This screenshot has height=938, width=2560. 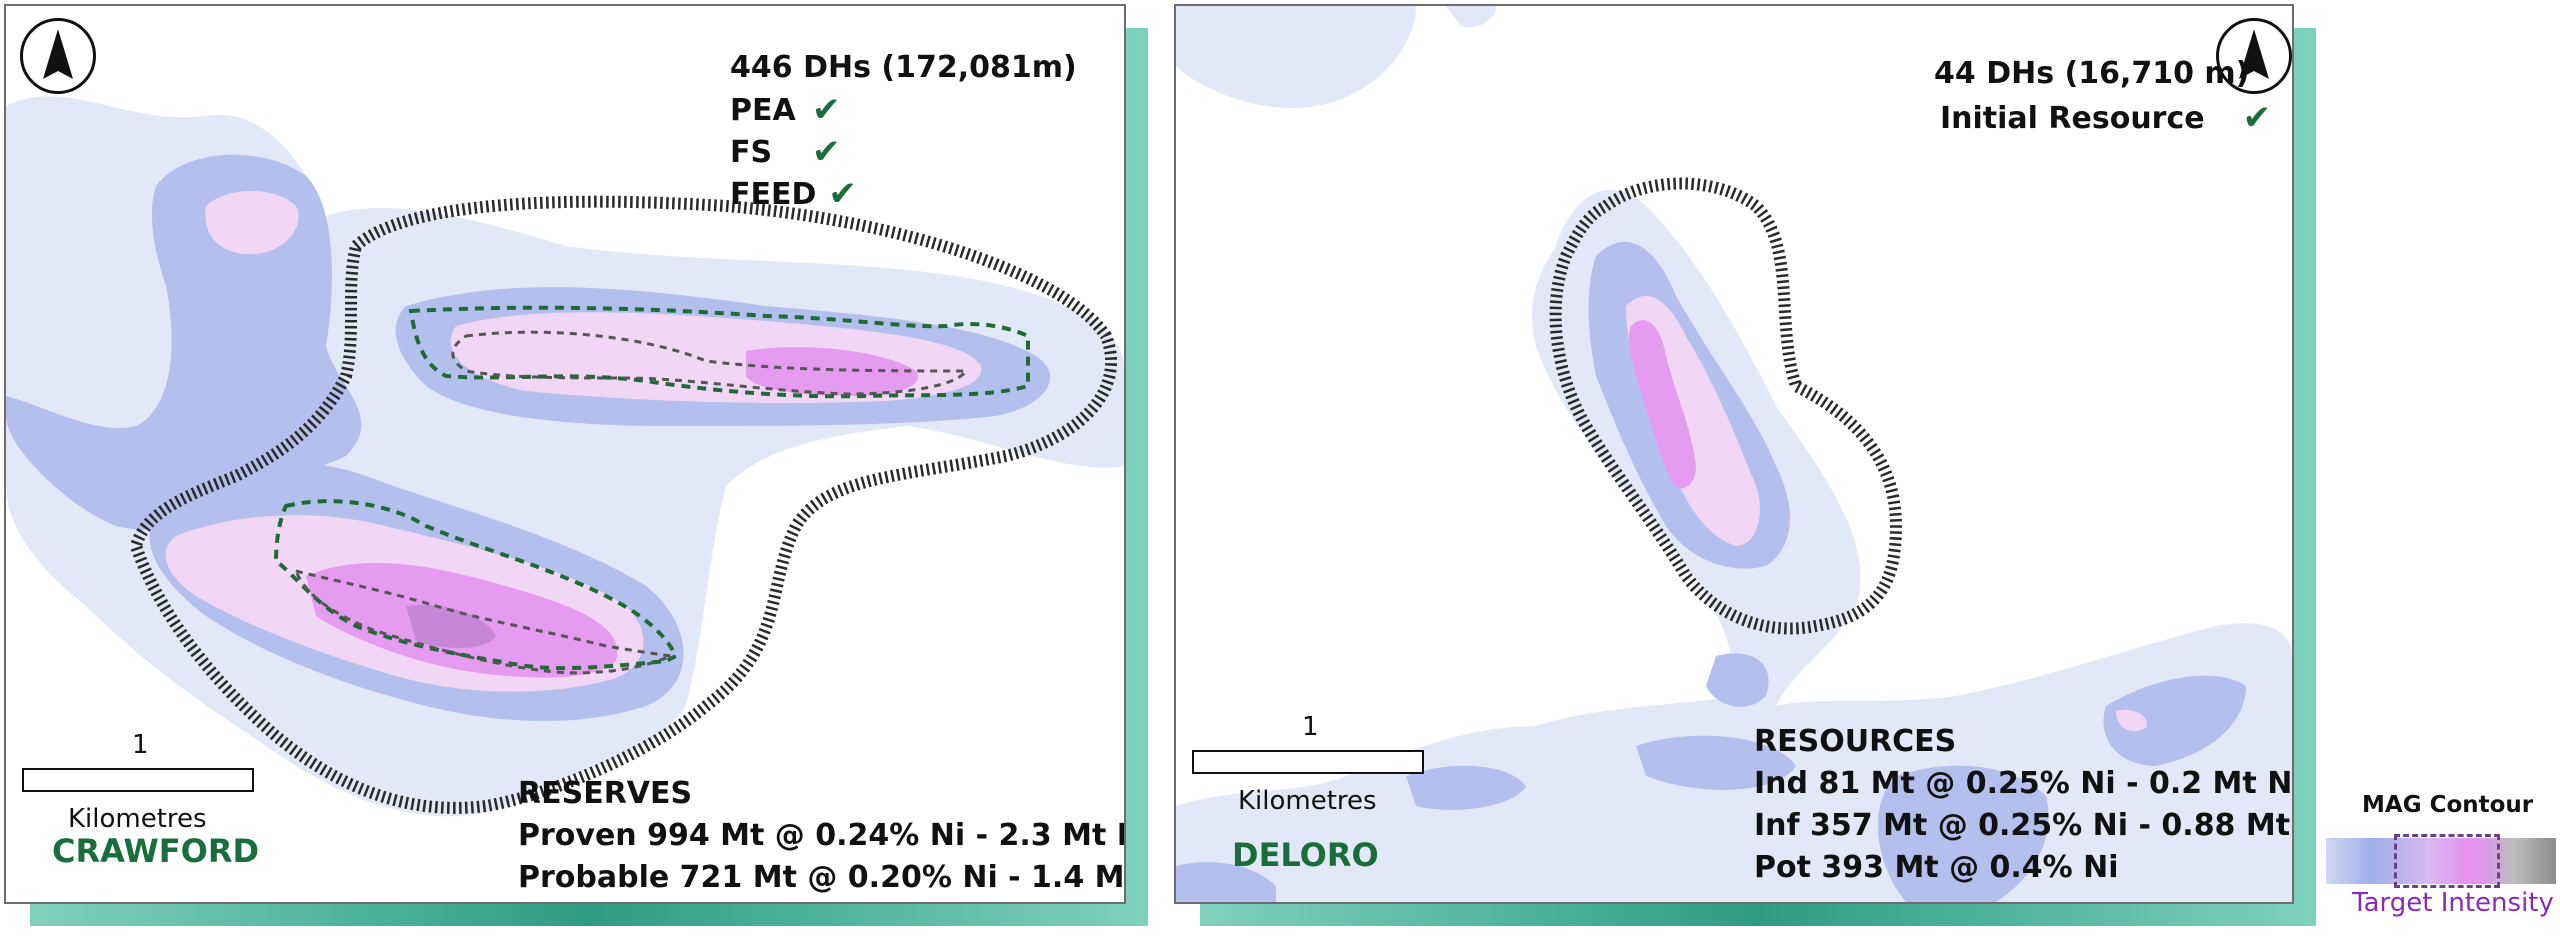 I want to click on milestone-label: FEED, so click(x=773, y=194).